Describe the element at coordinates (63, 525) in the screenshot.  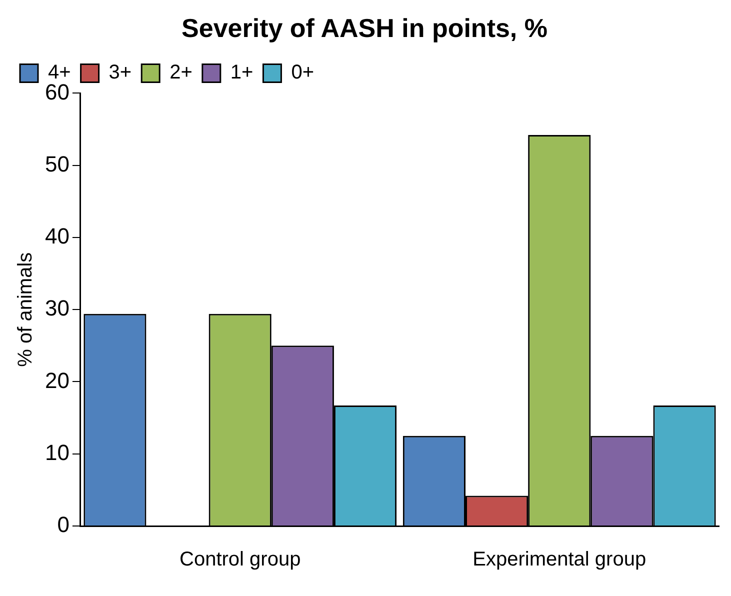
I see `y-tick-label: 0` at that location.